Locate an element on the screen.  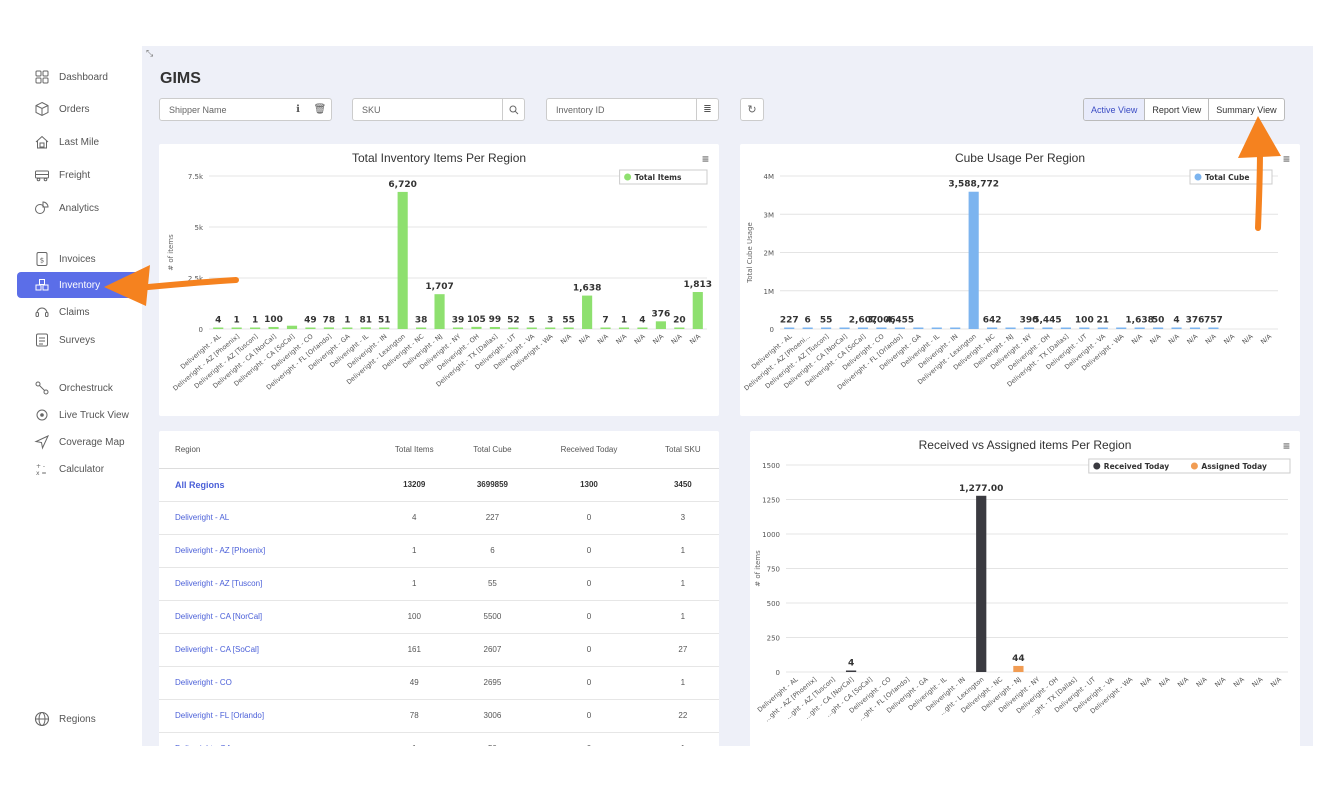
sidebar-item-orders: Orders is located at coordinates (79, 109).